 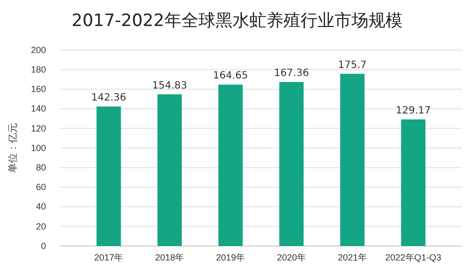 What do you see at coordinates (352, 257) in the screenshot?
I see `x-tick-label: 2021年` at bounding box center [352, 257].